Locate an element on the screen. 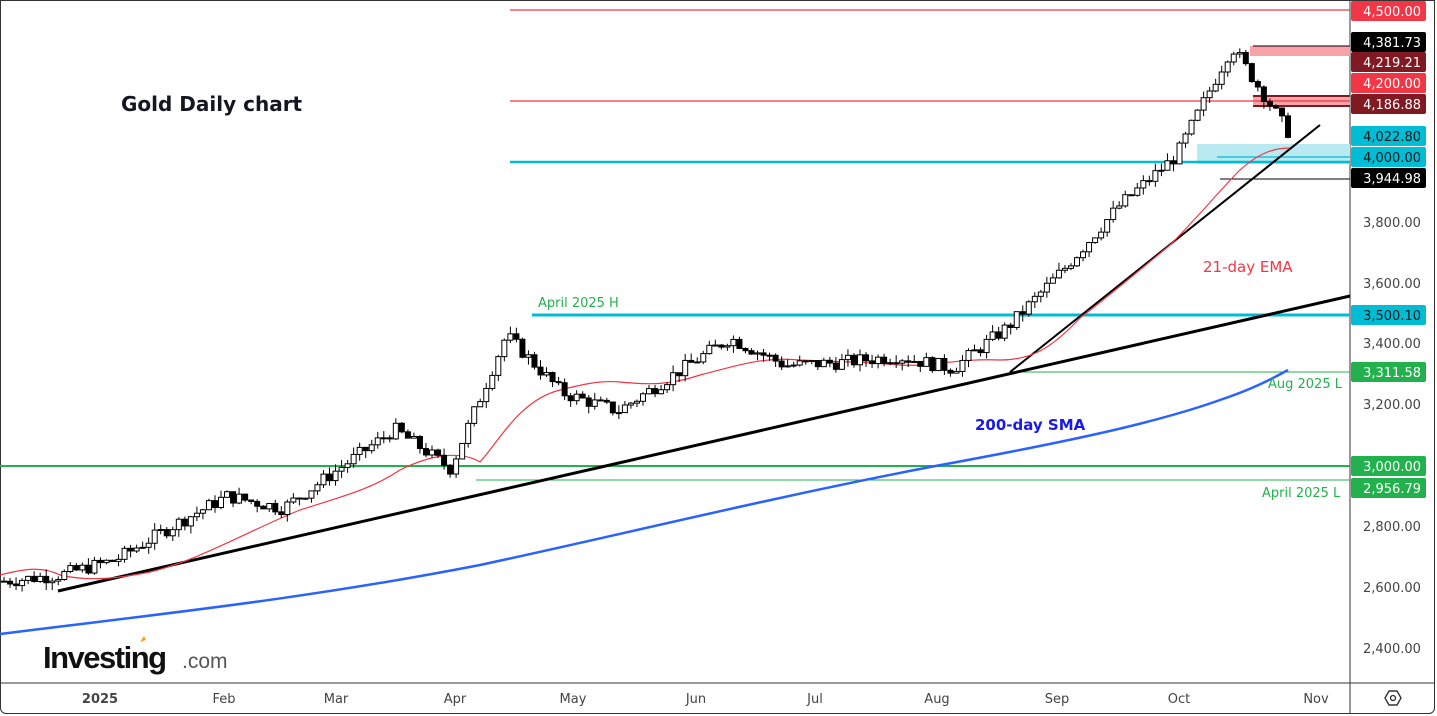  gear-hexagon-icon is located at coordinates (1393, 698).